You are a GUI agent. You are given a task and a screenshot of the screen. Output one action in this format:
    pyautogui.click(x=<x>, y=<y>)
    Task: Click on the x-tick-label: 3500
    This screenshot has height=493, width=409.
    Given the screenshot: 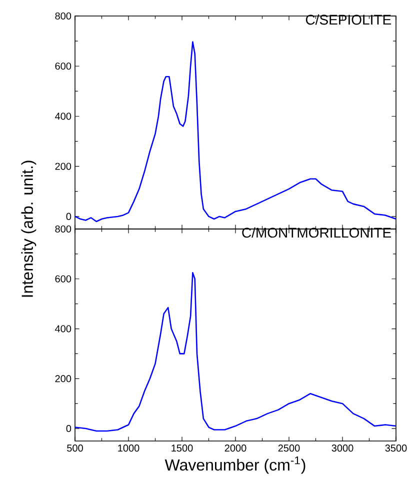 What is the action you would take?
    pyautogui.click(x=396, y=448)
    